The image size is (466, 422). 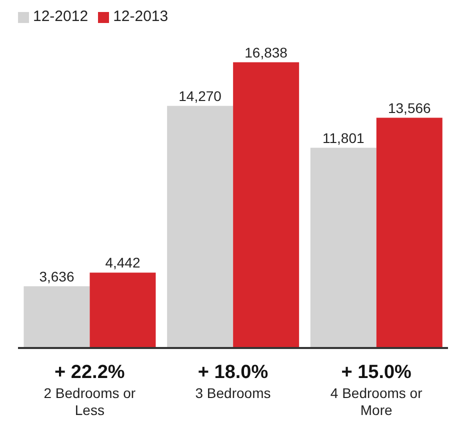 I want to click on text: + 22.2%, so click(x=89, y=372).